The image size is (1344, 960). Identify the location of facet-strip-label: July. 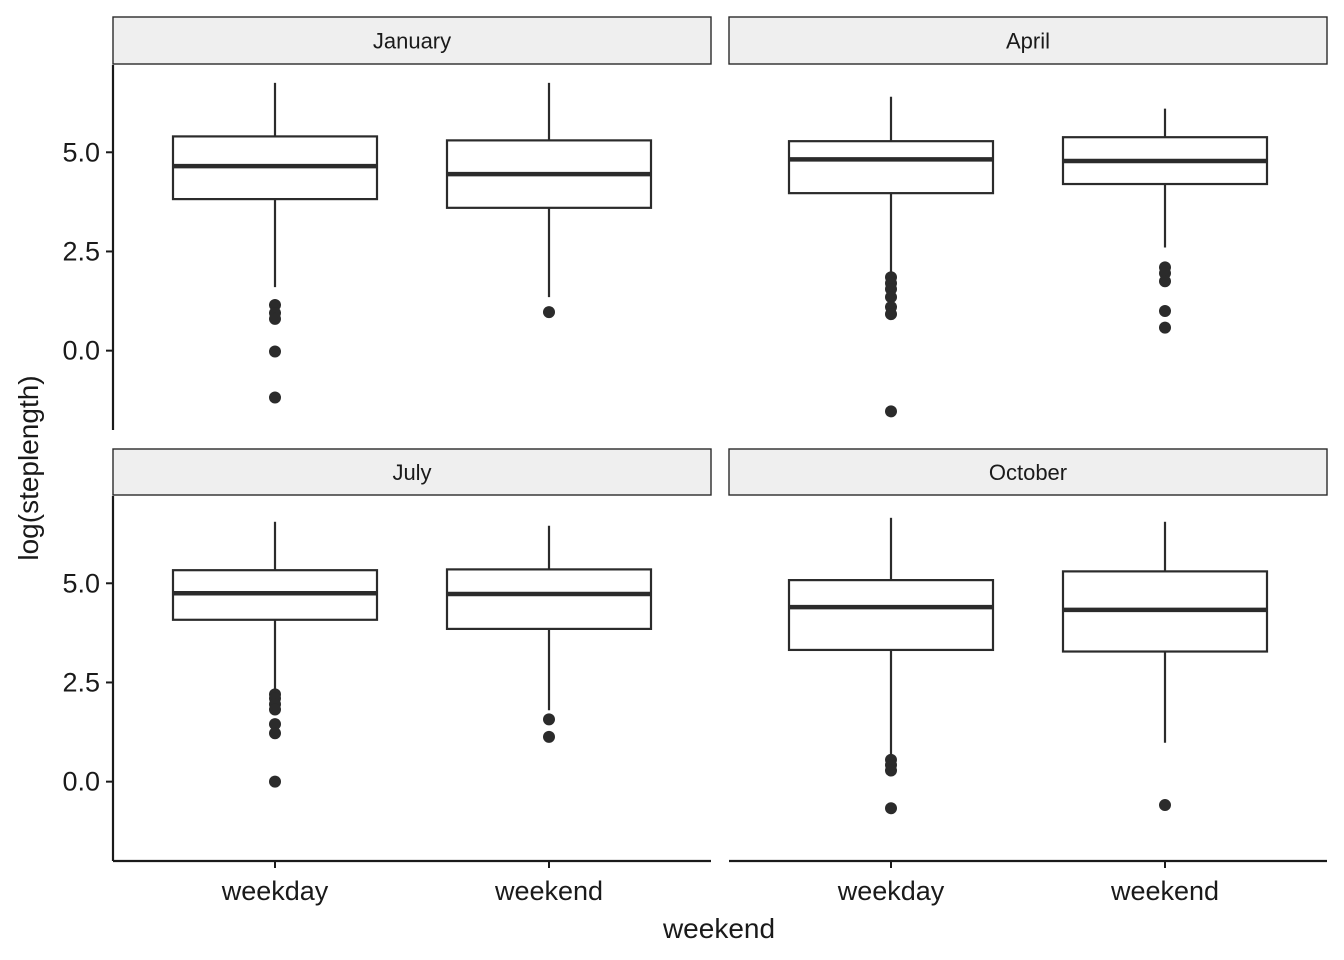
(411, 472).